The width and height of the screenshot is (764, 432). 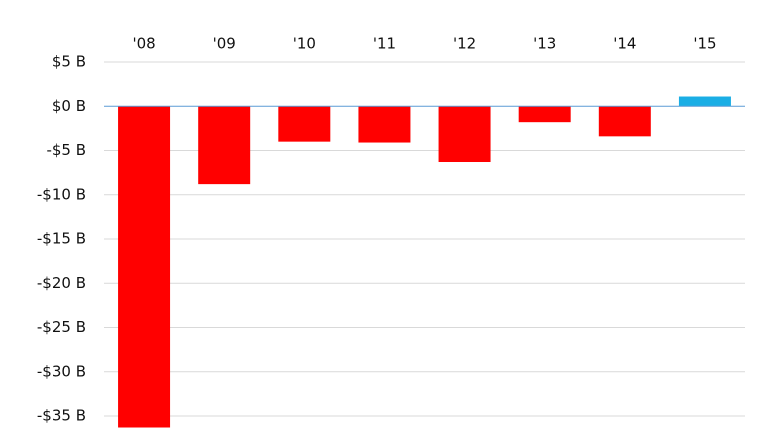 I want to click on x-tick-label: '14, so click(x=624, y=44).